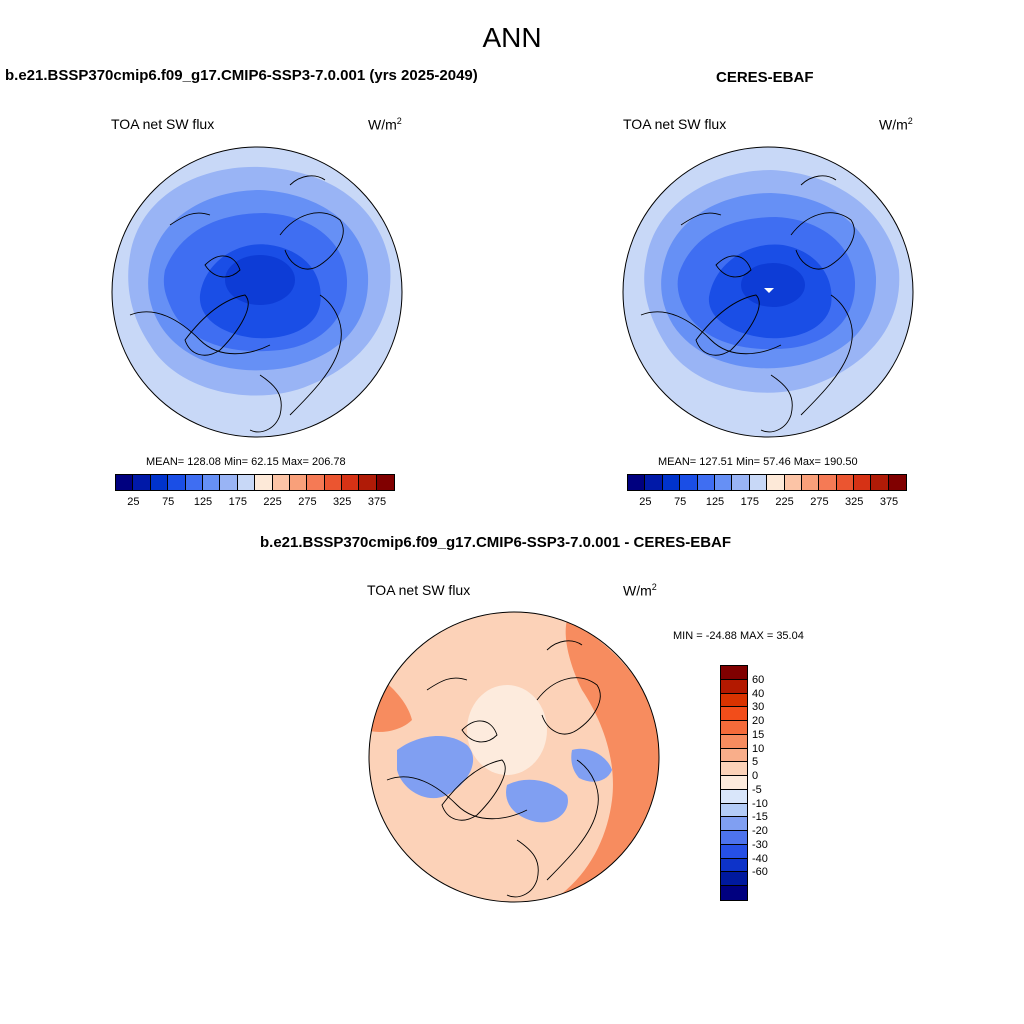 The width and height of the screenshot is (1024, 1024). What do you see at coordinates (760, 872) in the screenshot?
I see `colorbar-tick-label: -60` at bounding box center [760, 872].